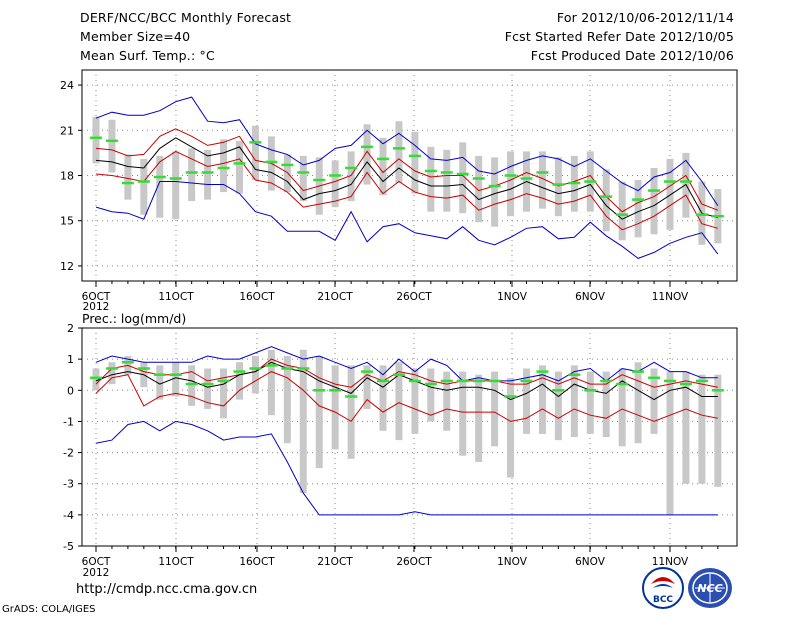  I want to click on variable-label: Mean Surf. Temp.: °C, so click(147, 55).